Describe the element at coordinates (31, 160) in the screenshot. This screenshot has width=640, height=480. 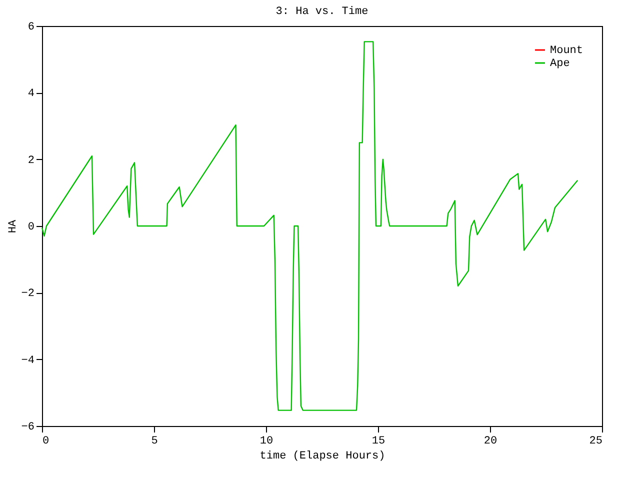
I see `y-tick-label: 2` at that location.